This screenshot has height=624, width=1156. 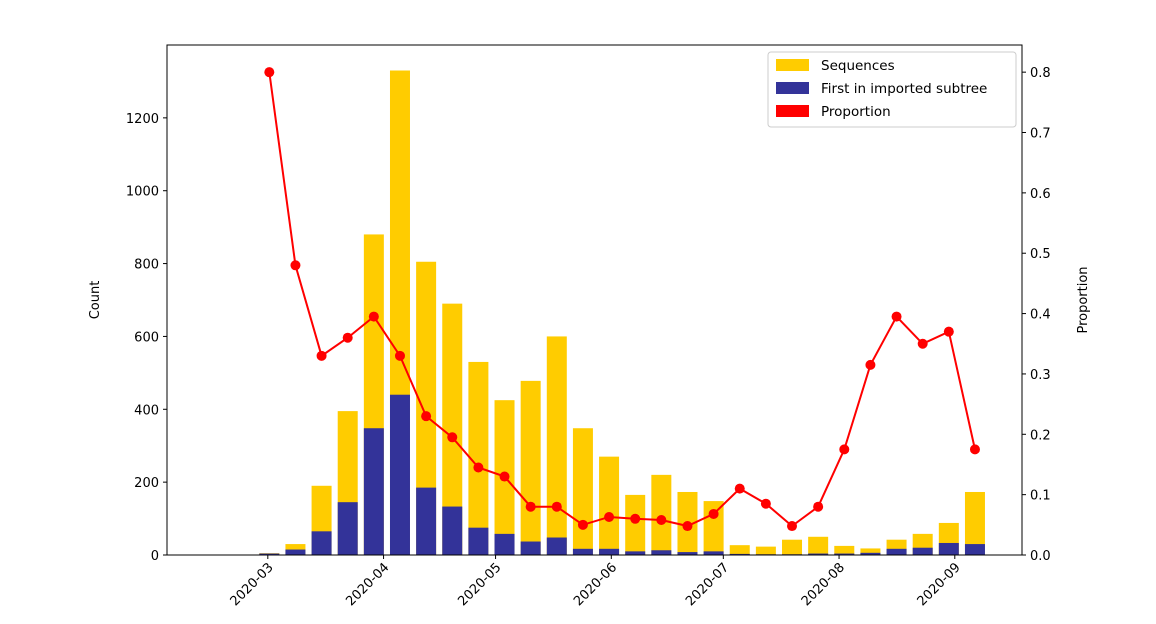 What do you see at coordinates (1040, 435) in the screenshot?
I see `y2-tick-label: 0.2` at bounding box center [1040, 435].